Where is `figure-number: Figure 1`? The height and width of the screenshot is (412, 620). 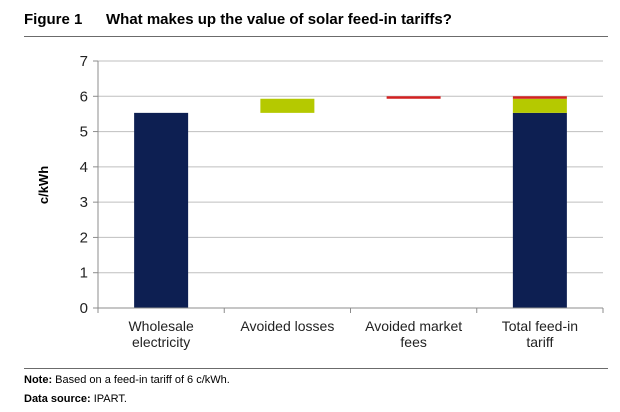
figure-number: Figure 1 is located at coordinates (53, 19).